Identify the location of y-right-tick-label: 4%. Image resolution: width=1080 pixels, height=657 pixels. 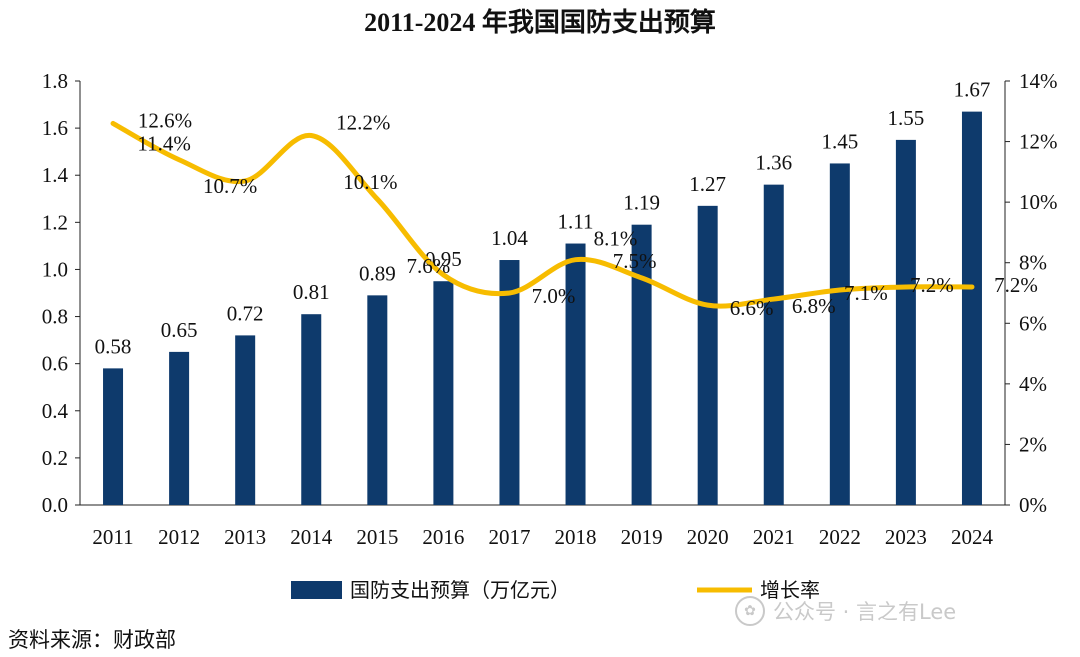
(1033, 384).